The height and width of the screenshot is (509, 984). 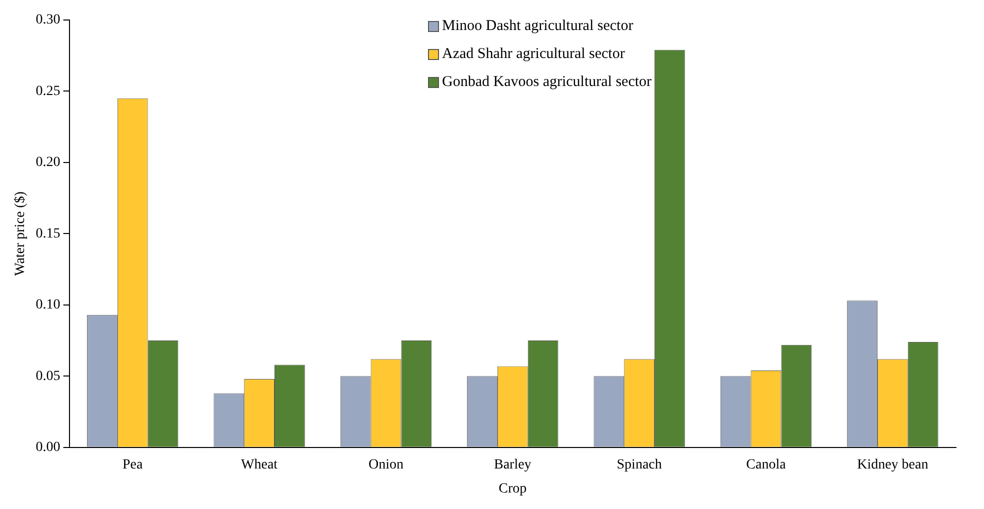 I want to click on x-tick-label: Onion, so click(x=386, y=464).